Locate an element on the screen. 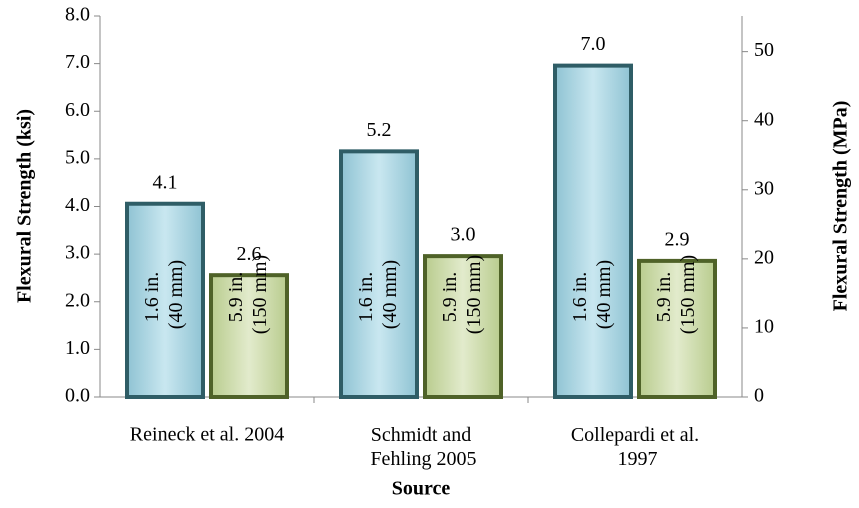  y2-tick-label: 0 is located at coordinates (759, 396).